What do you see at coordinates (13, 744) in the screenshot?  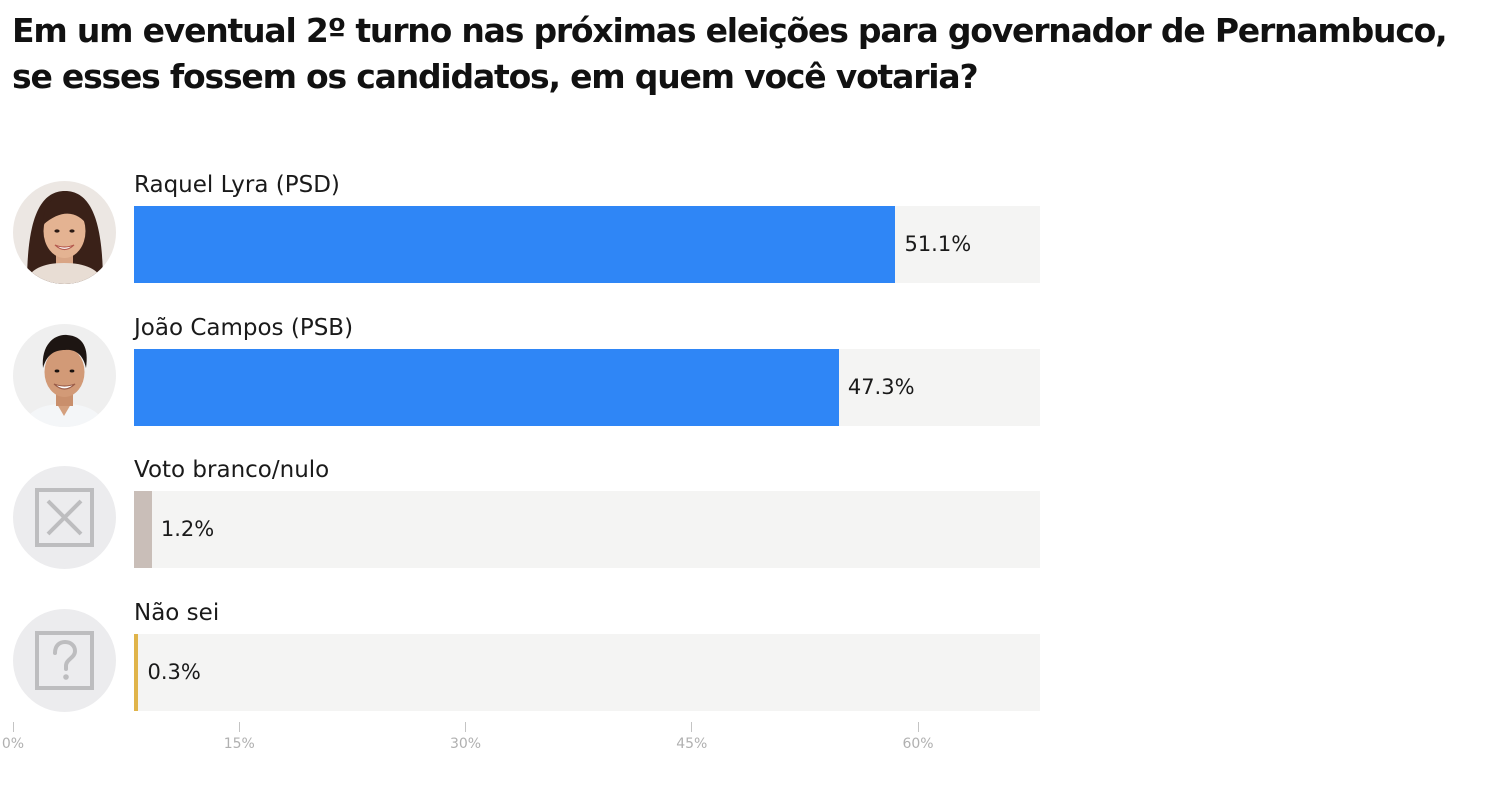 I see `tick-label: 0%` at bounding box center [13, 744].